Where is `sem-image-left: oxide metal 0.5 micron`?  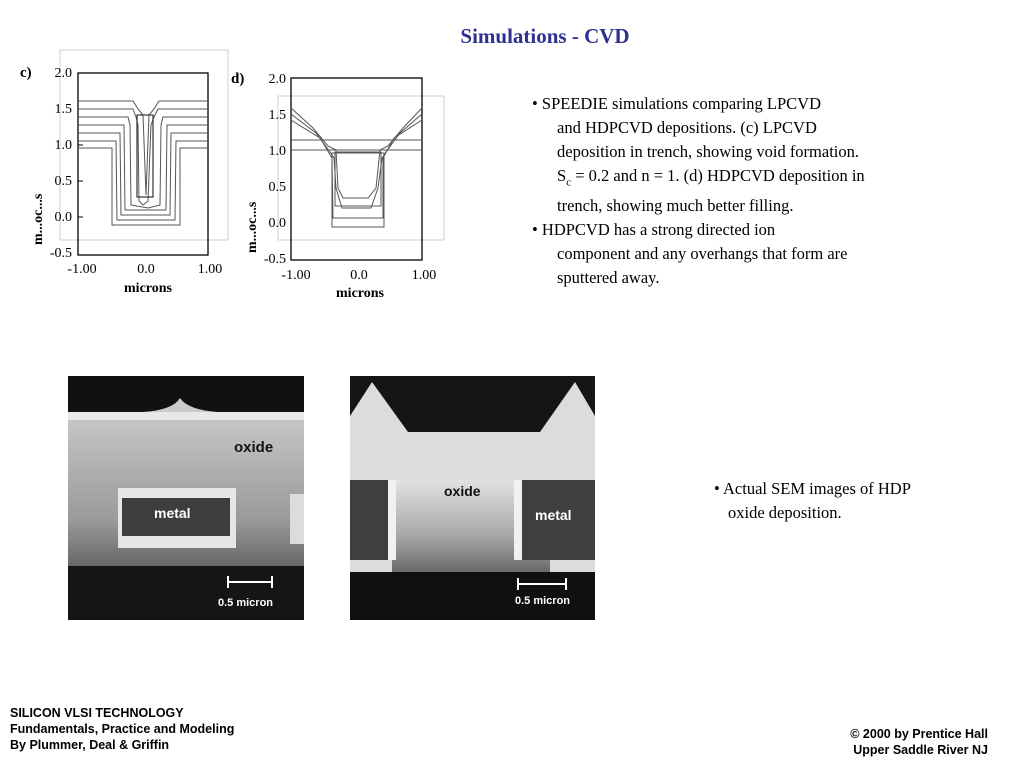
sem-image-left: oxide metal 0.5 micron is located at coordinates (186, 498).